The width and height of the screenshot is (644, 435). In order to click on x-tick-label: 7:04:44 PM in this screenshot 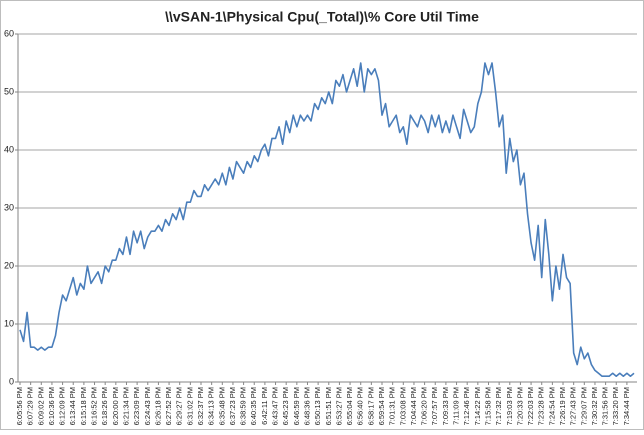, I will do `click(413, 406)`.